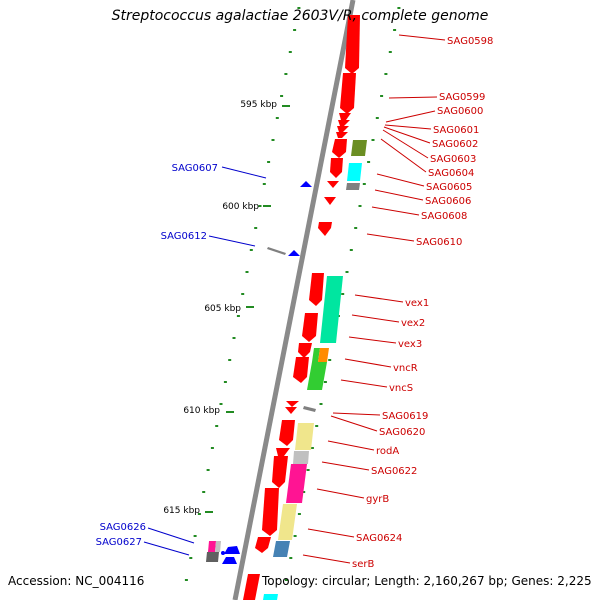 The width and height of the screenshot is (600, 600). What do you see at coordinates (301, 457) in the screenshot?
I see `domain-bar-silver` at bounding box center [301, 457].